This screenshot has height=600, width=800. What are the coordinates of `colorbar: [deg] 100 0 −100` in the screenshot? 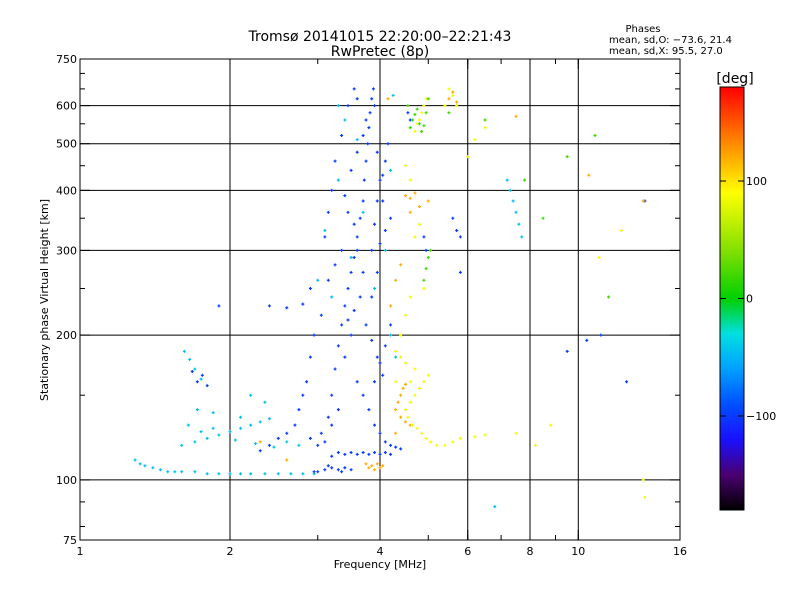 It's located at (746, 291).